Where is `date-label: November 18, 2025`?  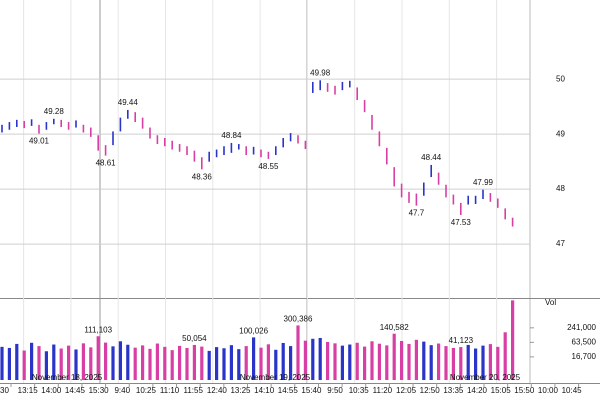 date-label: November 18, 2025 is located at coordinates (67, 377).